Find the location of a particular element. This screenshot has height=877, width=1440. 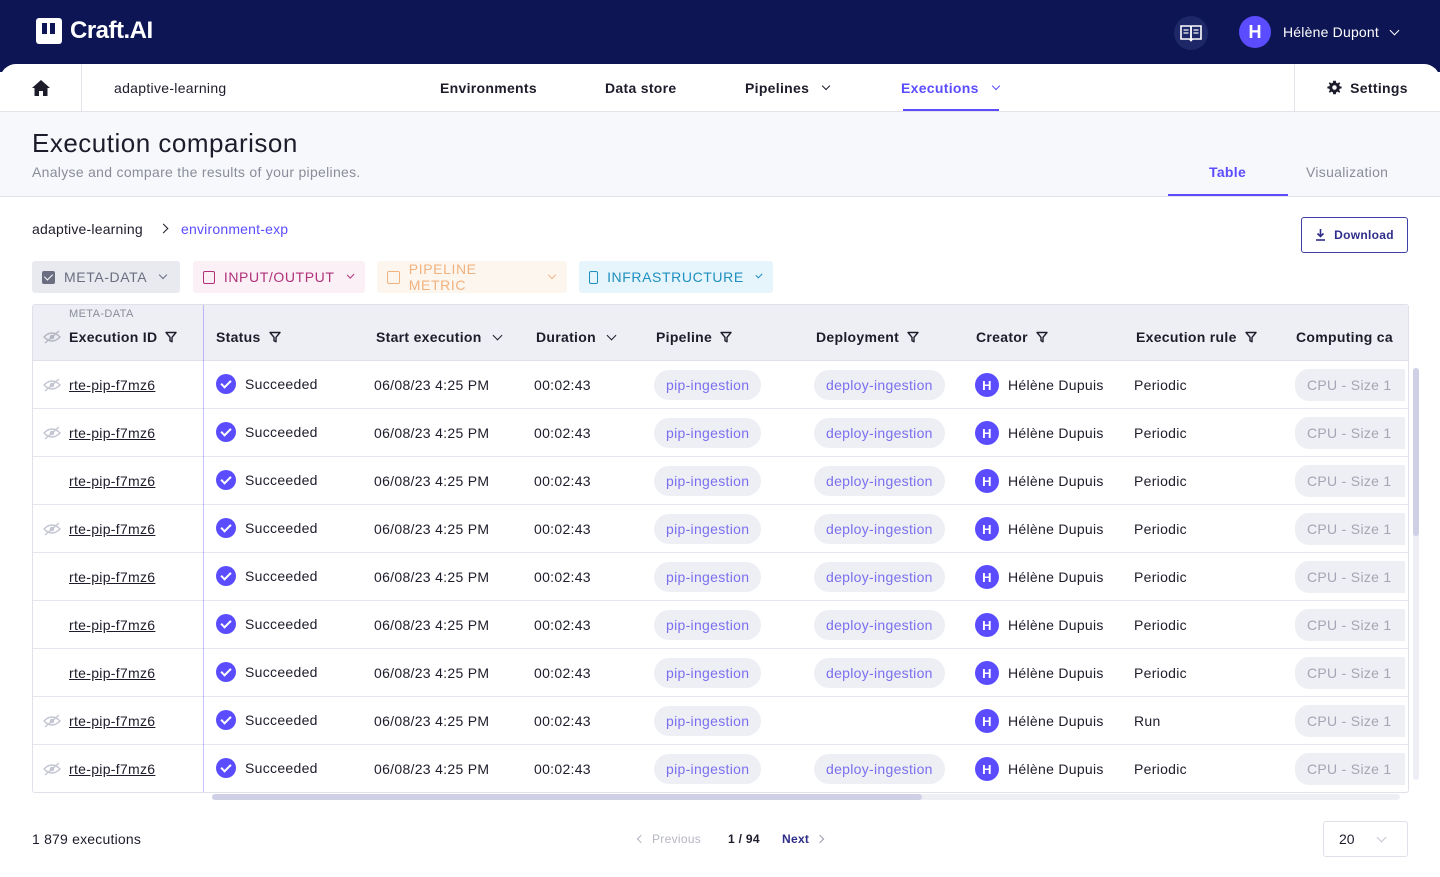

tab-visualization: Visualization is located at coordinates (1347, 172).